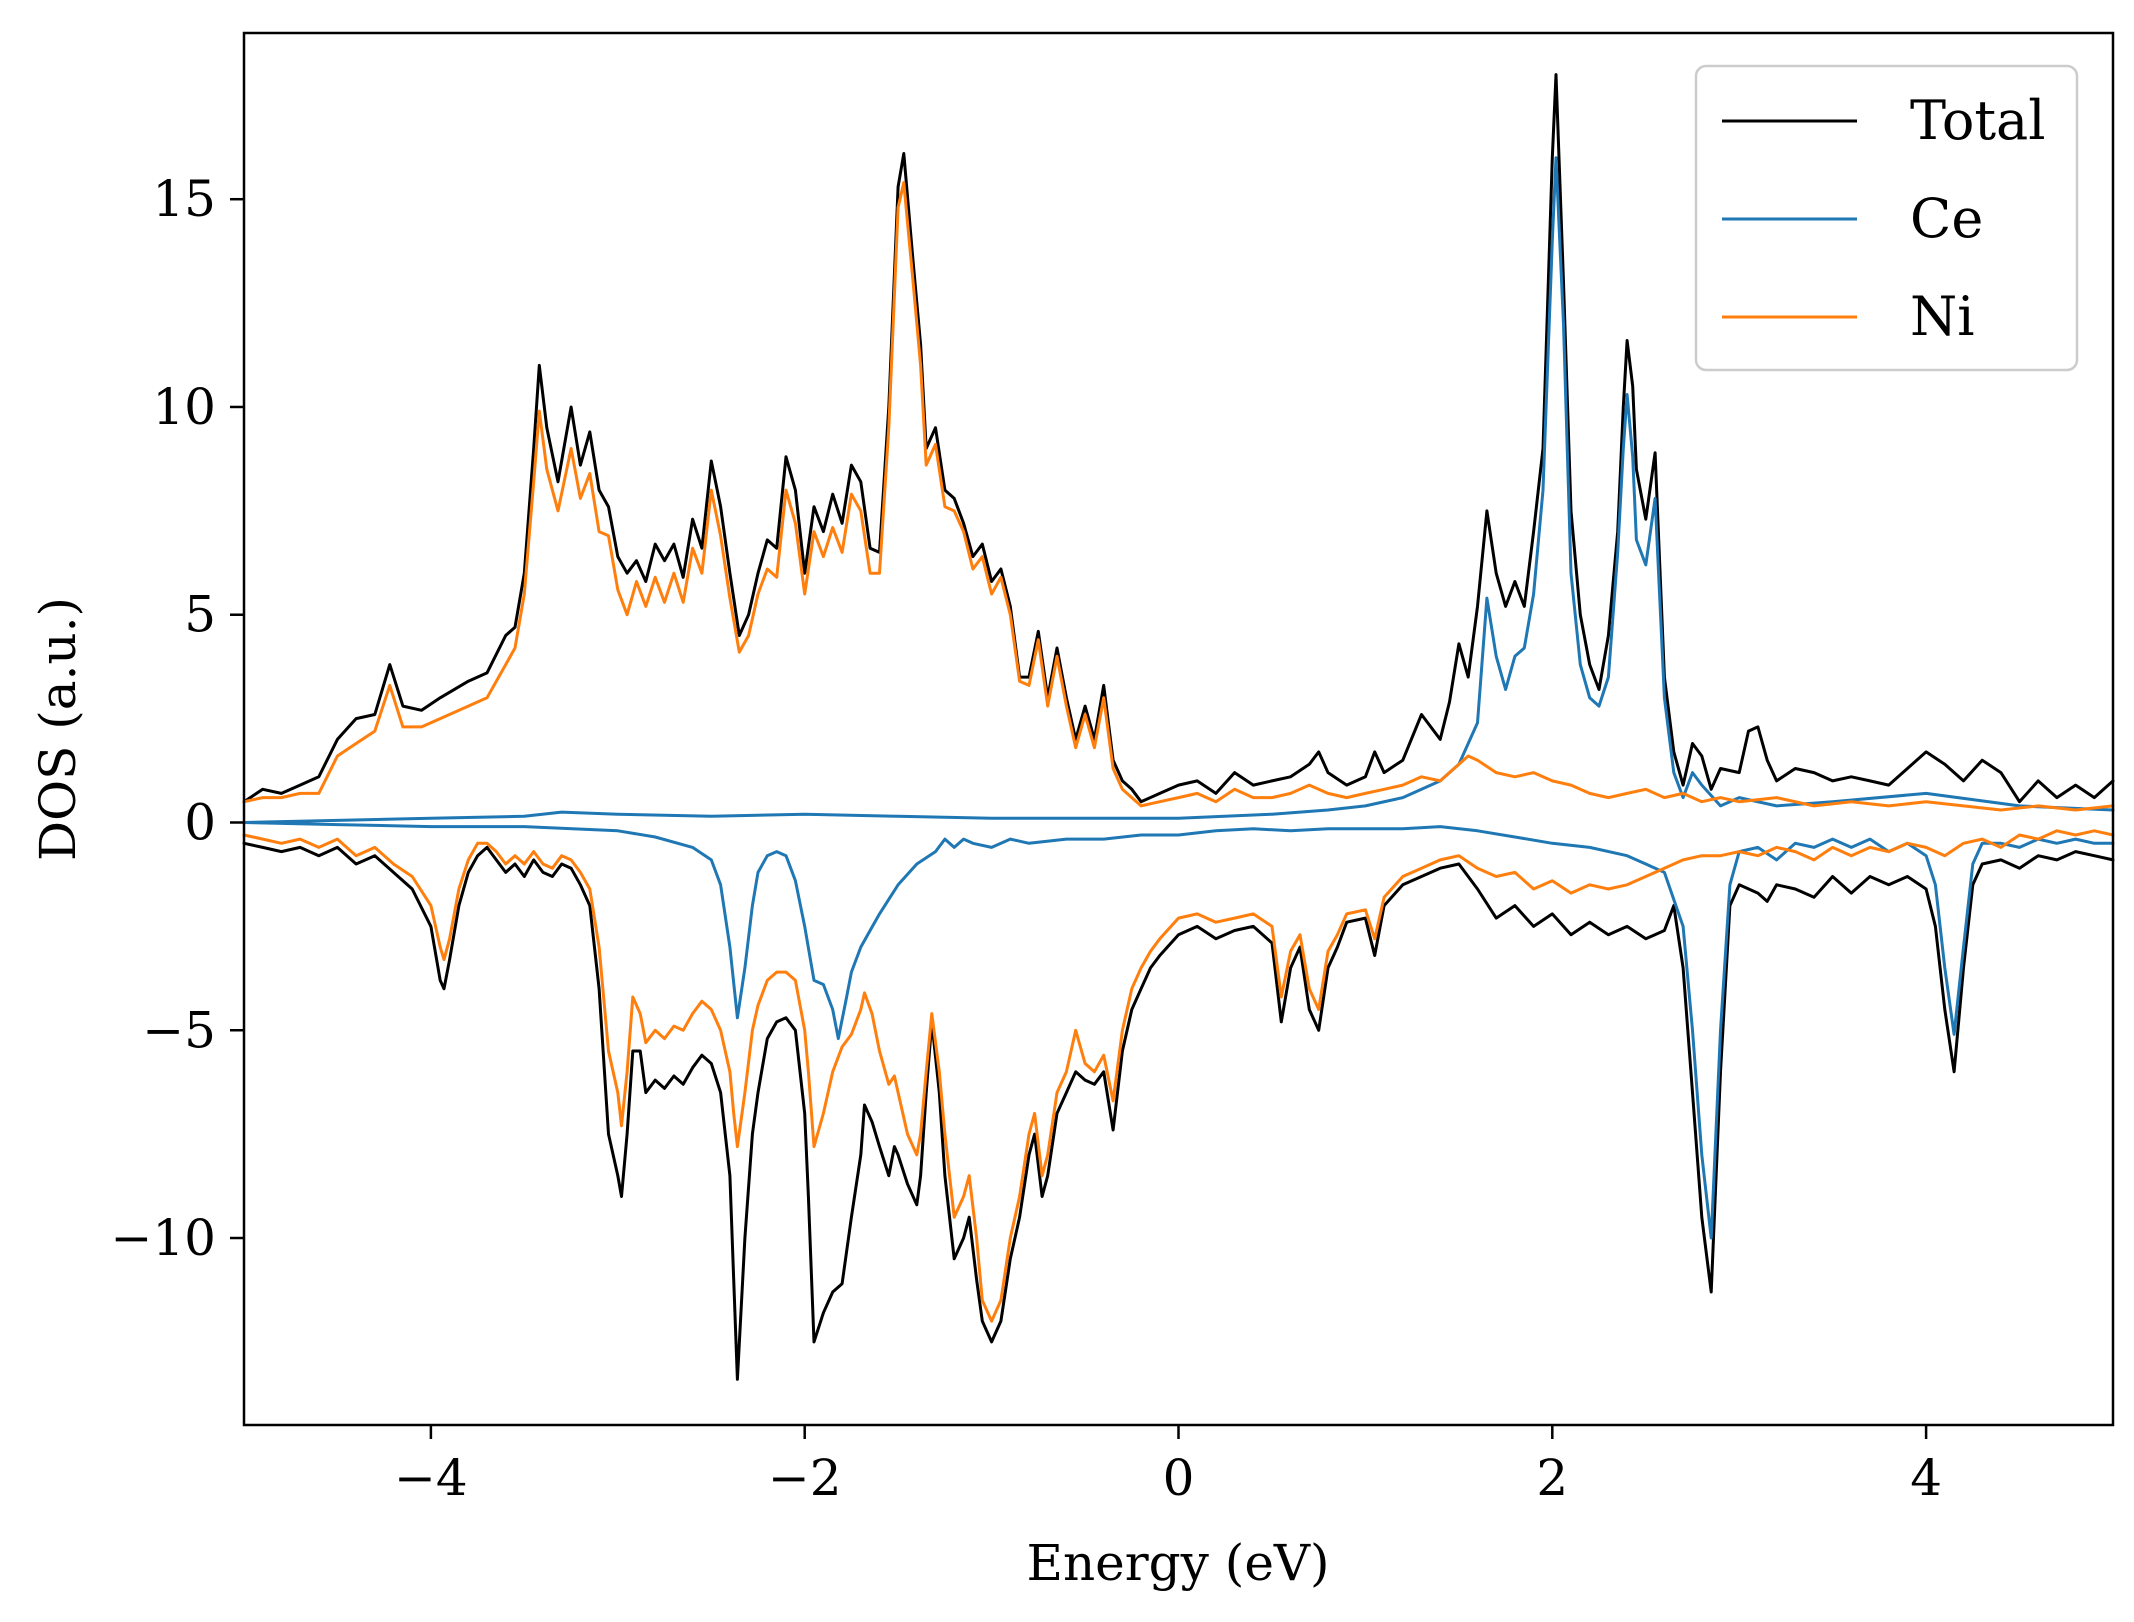  I want to click on legend: Total Ce Ni, so click(1886, 218).